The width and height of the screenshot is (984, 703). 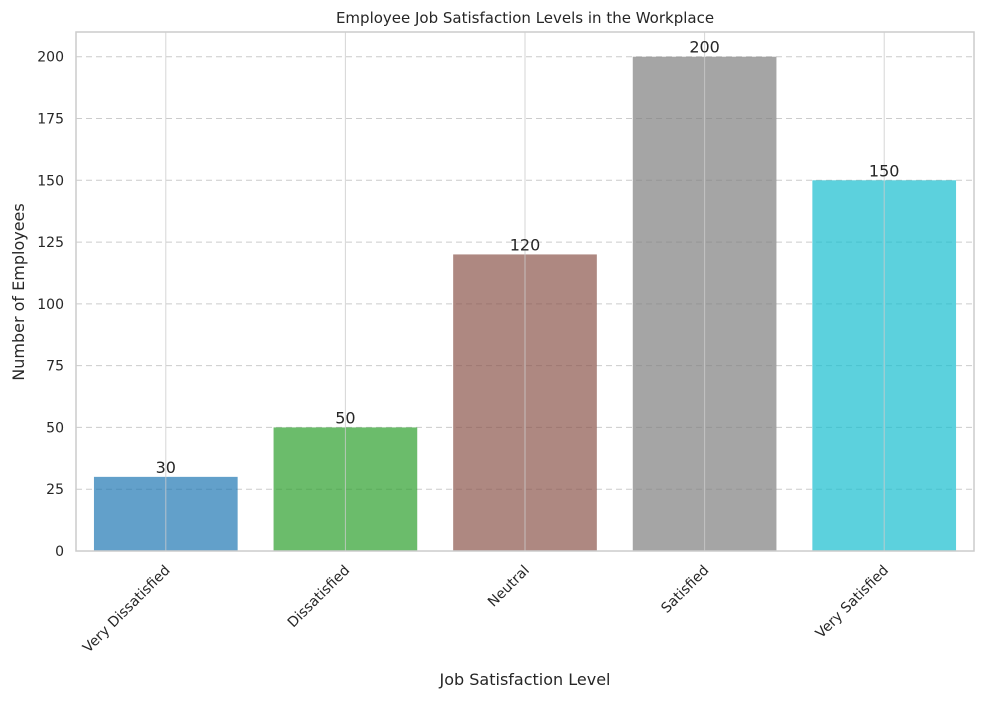 I want to click on y-tick-label: 200, so click(x=50, y=58).